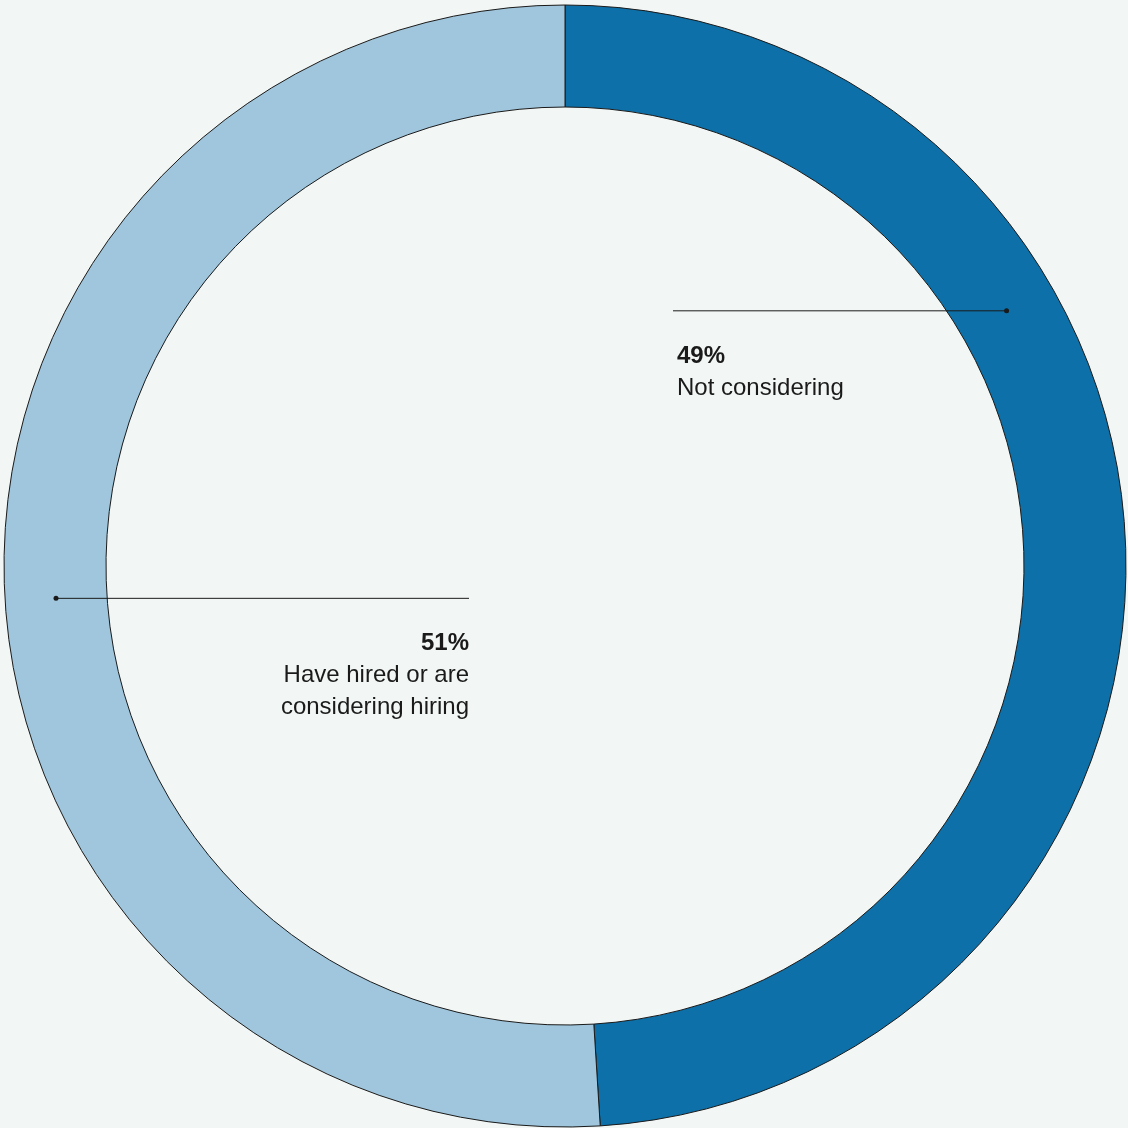  I want to click on data-label: 49%, so click(701, 354).